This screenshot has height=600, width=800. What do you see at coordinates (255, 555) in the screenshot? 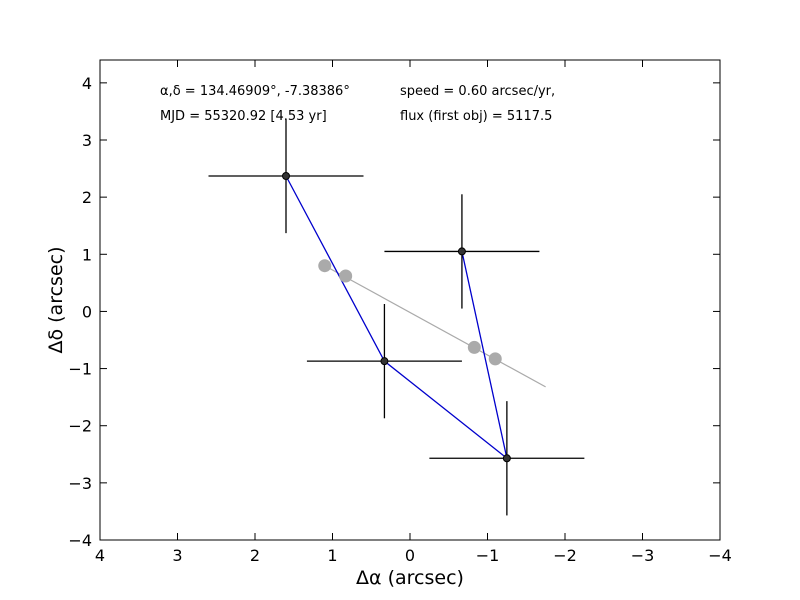
I see `x-tick-label: 2` at bounding box center [255, 555].